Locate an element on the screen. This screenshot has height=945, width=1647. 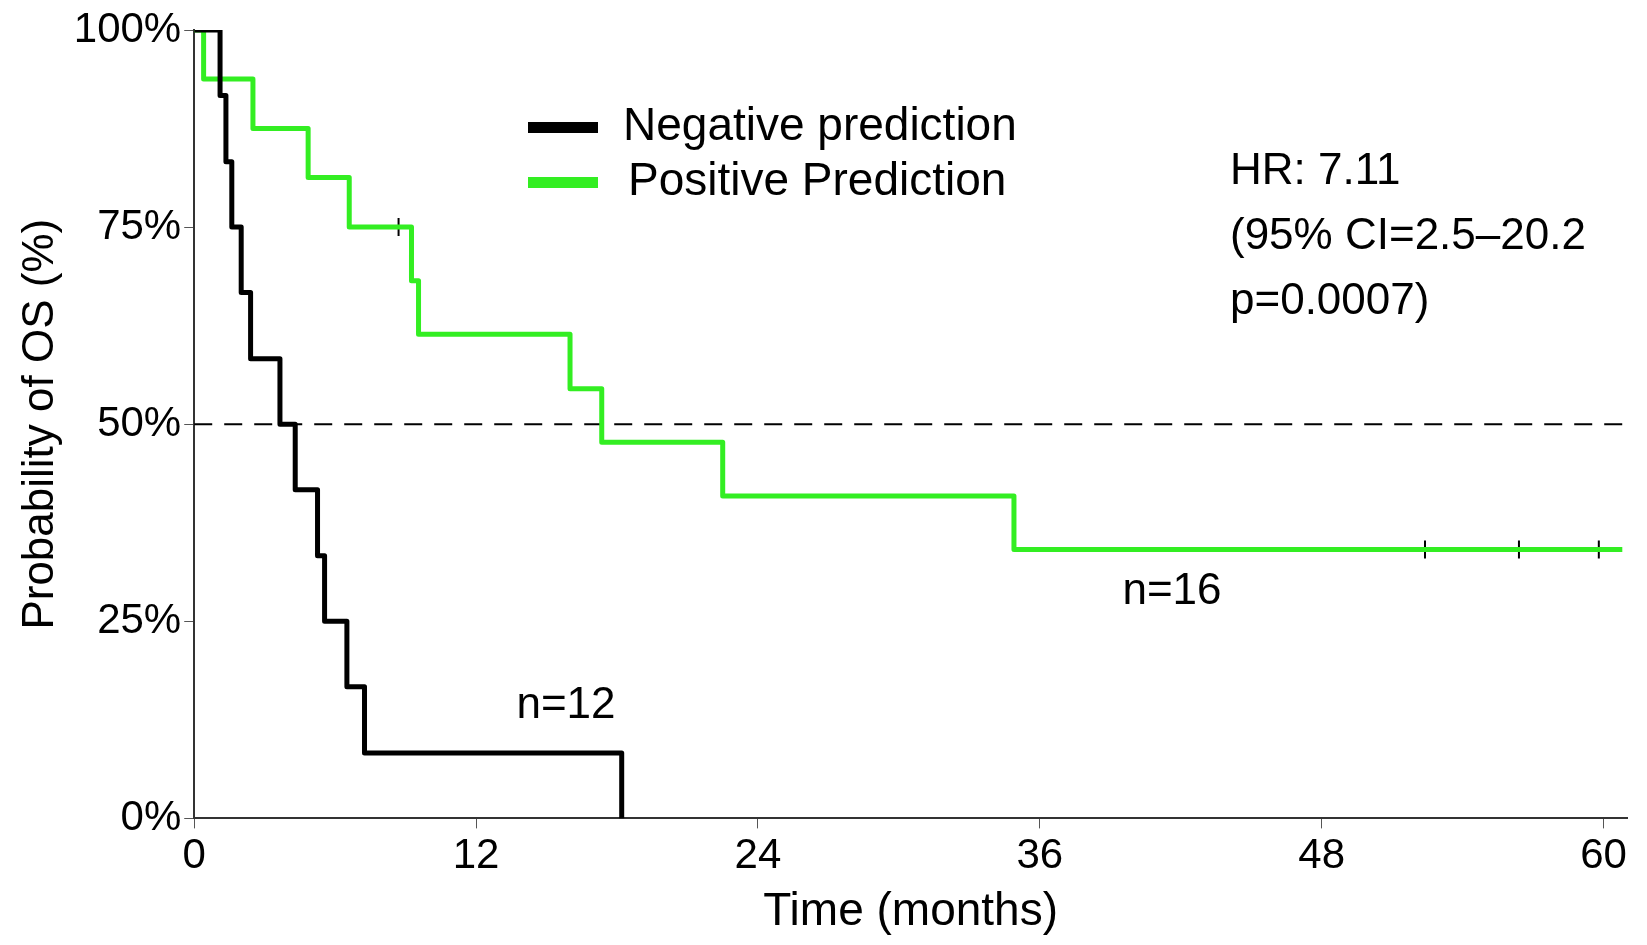
x-tick-label: 0 is located at coordinates (194, 854).